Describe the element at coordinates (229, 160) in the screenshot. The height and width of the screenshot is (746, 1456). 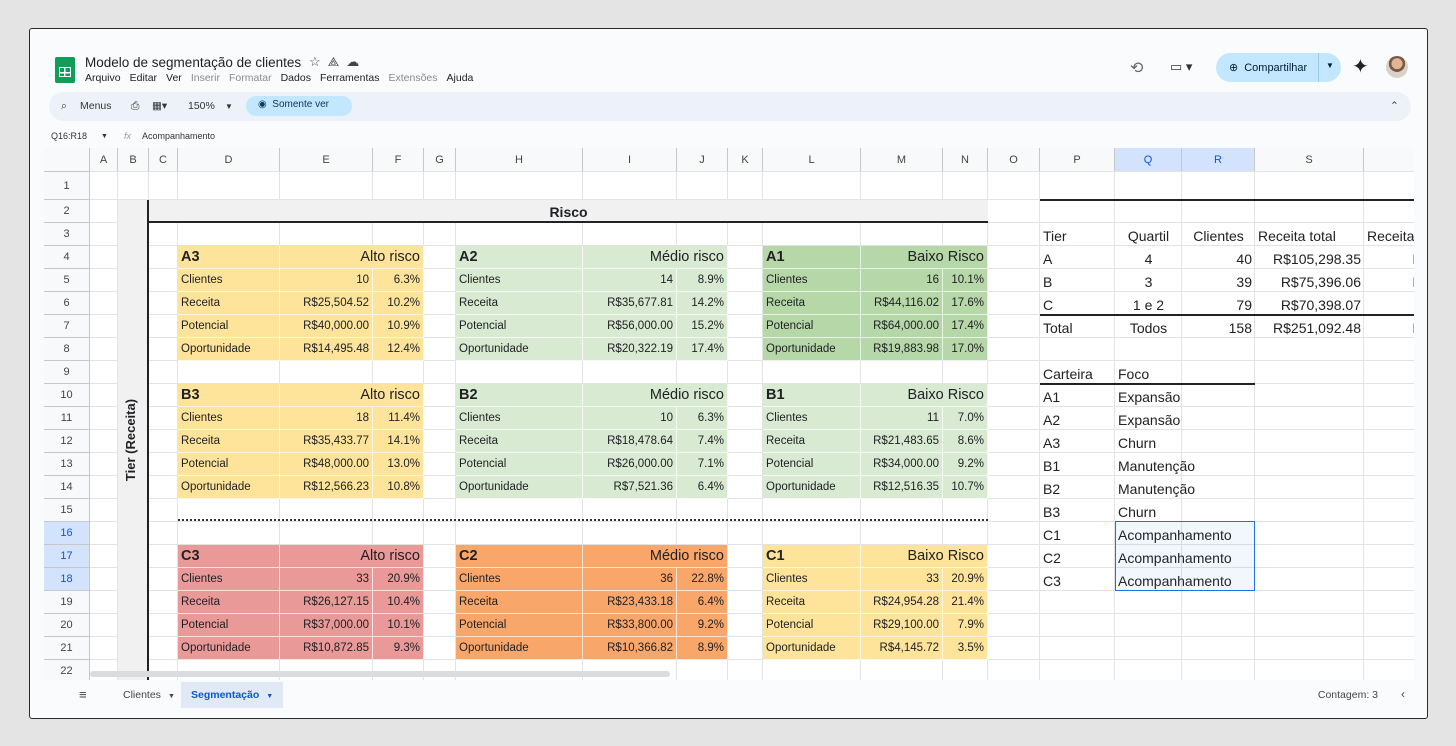
I see `column-header-d: D` at that location.